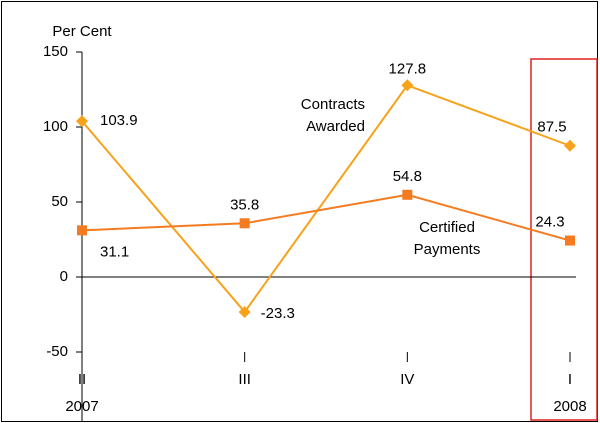 This screenshot has height=423, width=600. I want to click on x-year-label: 2008, so click(569, 406).